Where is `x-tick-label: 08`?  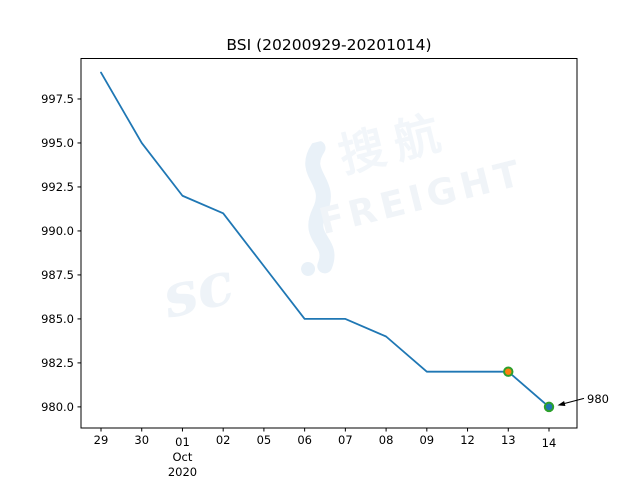 x-tick-label: 08 is located at coordinates (386, 440).